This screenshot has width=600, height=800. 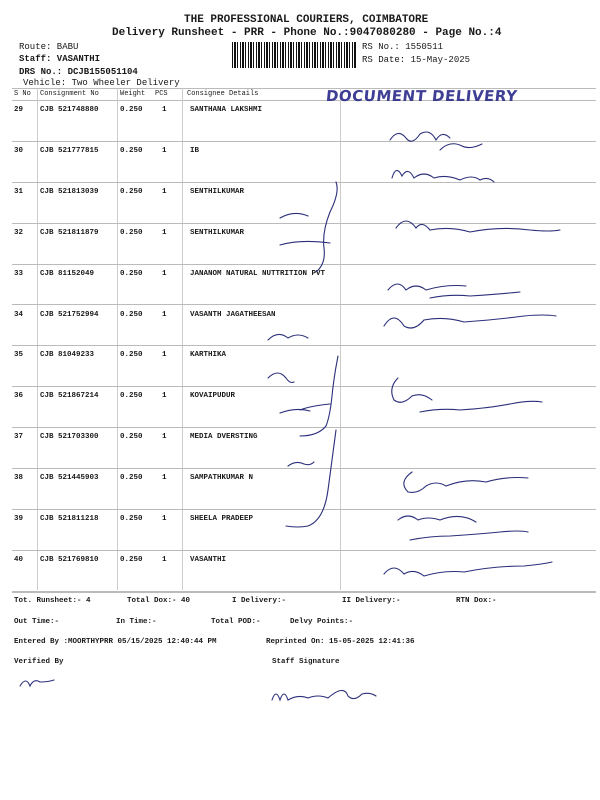 What do you see at coordinates (306, 662) in the screenshot?
I see `staff-signature-label: Staff Signature` at bounding box center [306, 662].